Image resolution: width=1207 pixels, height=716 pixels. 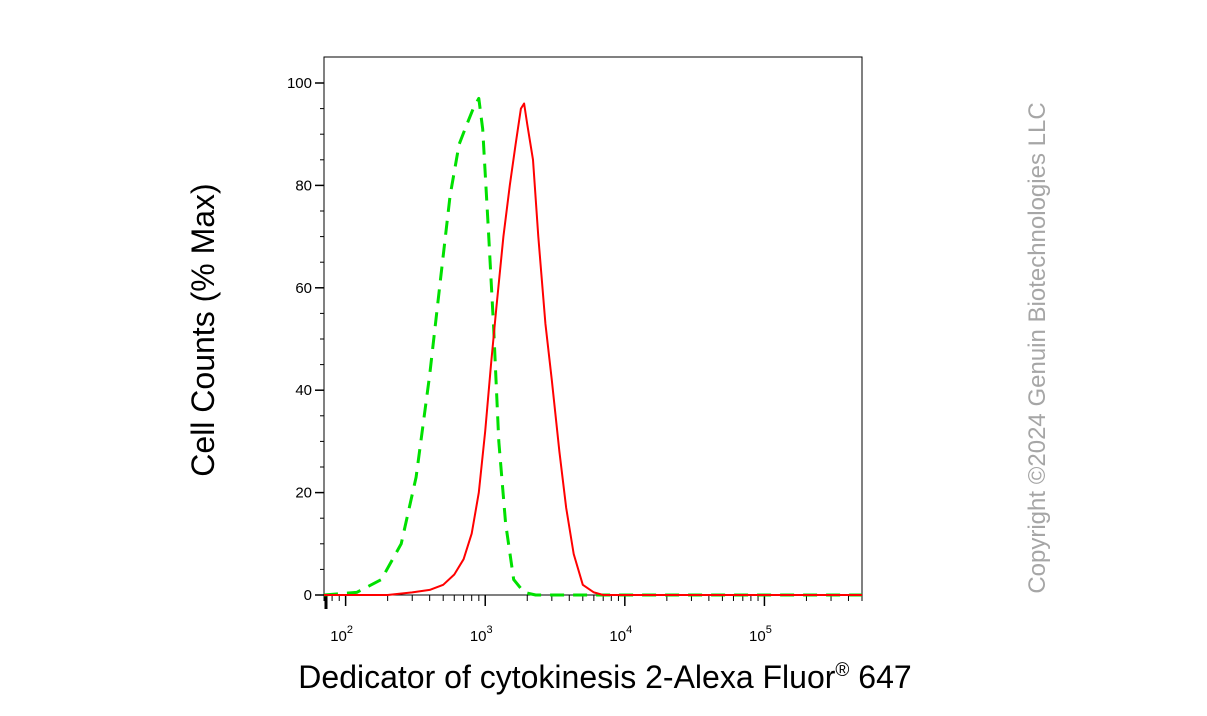 What do you see at coordinates (203, 329) in the screenshot?
I see `y-axis-title: Cell Counts (% Max)` at bounding box center [203, 329].